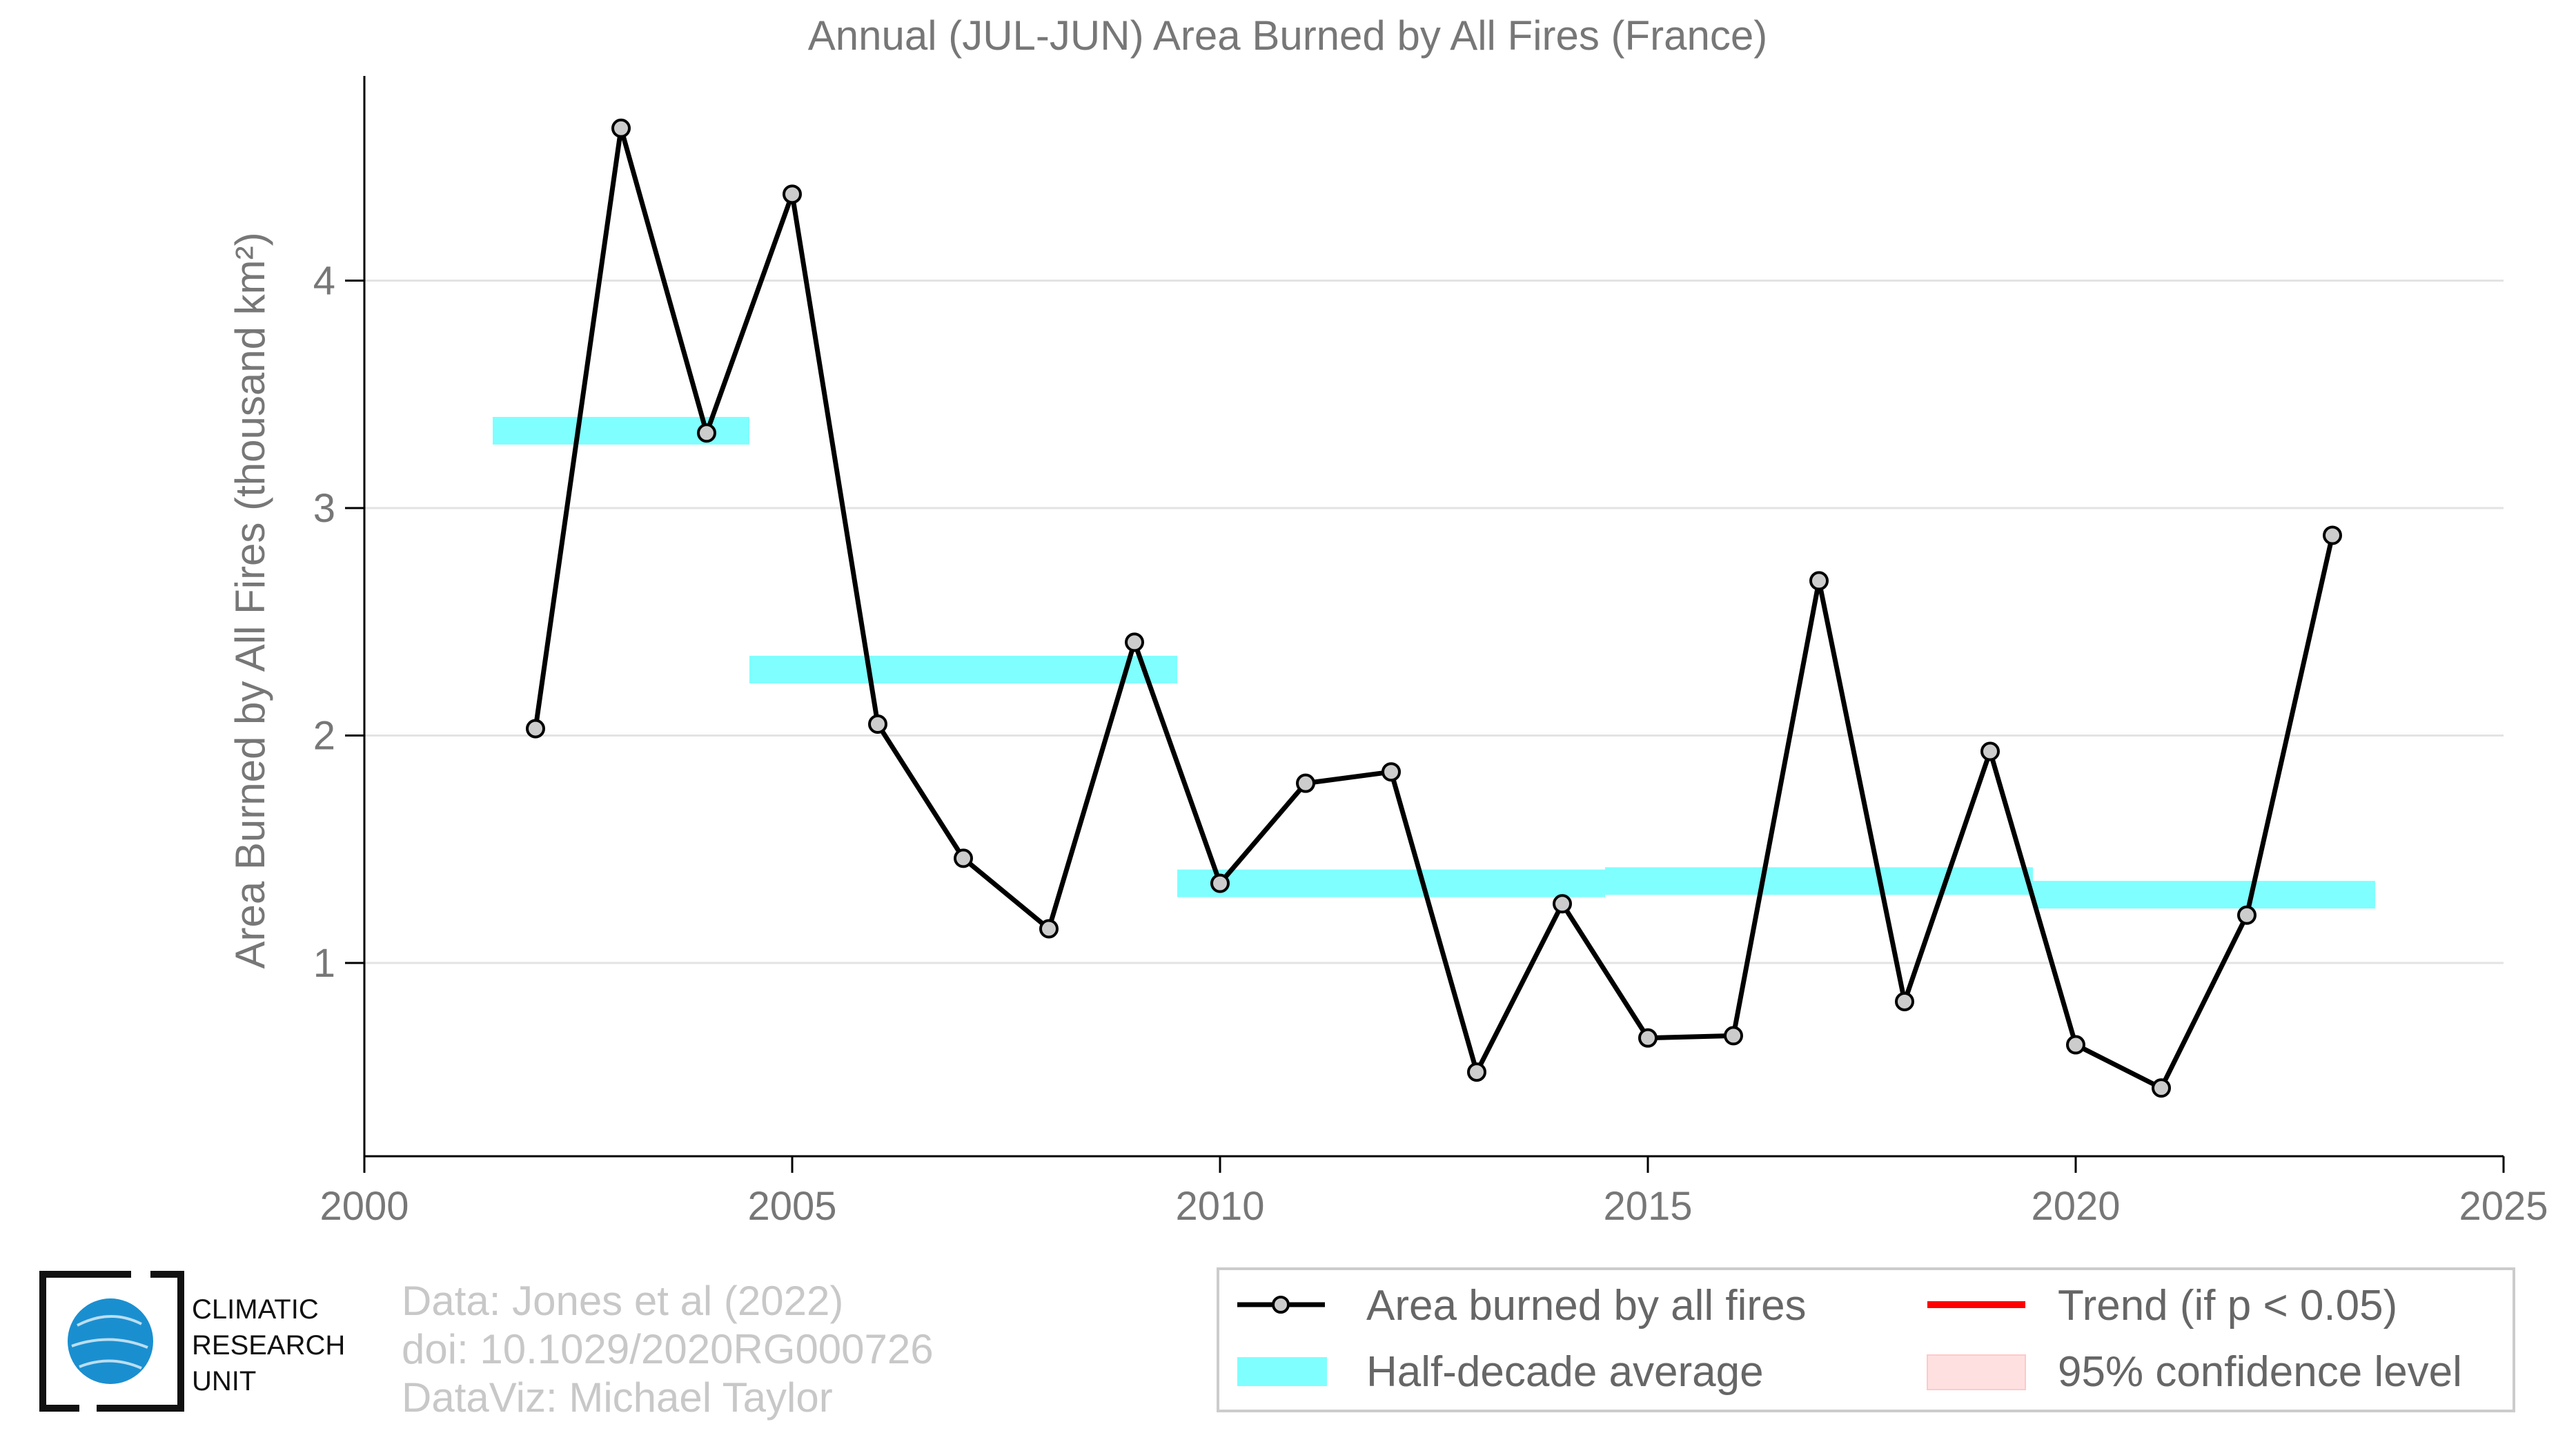 This screenshot has width=2576, height=1451. What do you see at coordinates (617, 1397) in the screenshot?
I see `credit-dataviz: DataViz: Michael Taylor` at bounding box center [617, 1397].